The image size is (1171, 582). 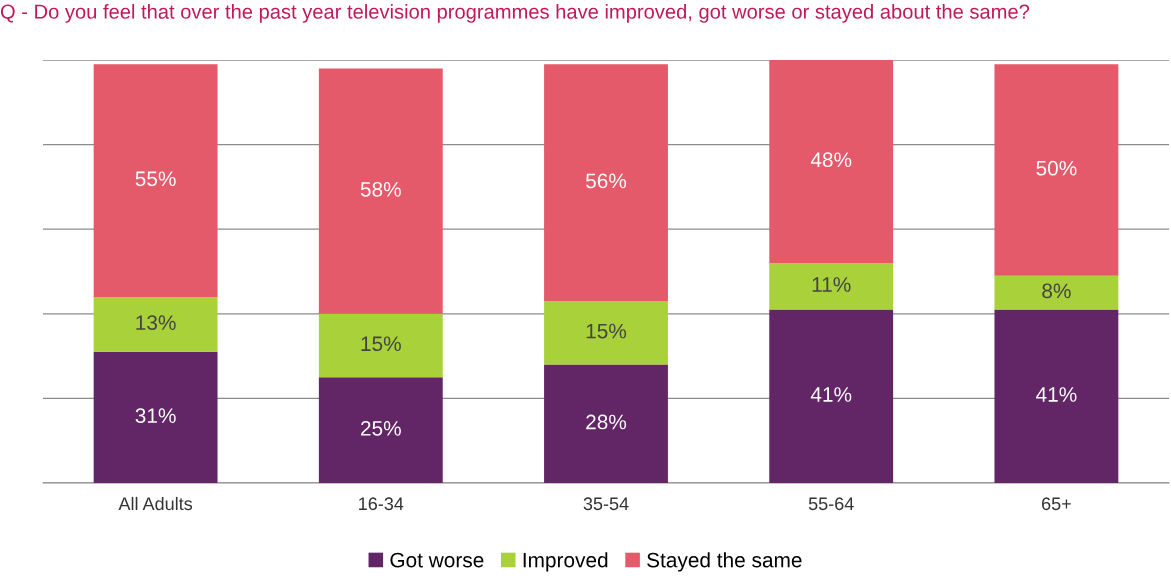 I want to click on x-tick-label: 16-34, so click(x=381, y=504).